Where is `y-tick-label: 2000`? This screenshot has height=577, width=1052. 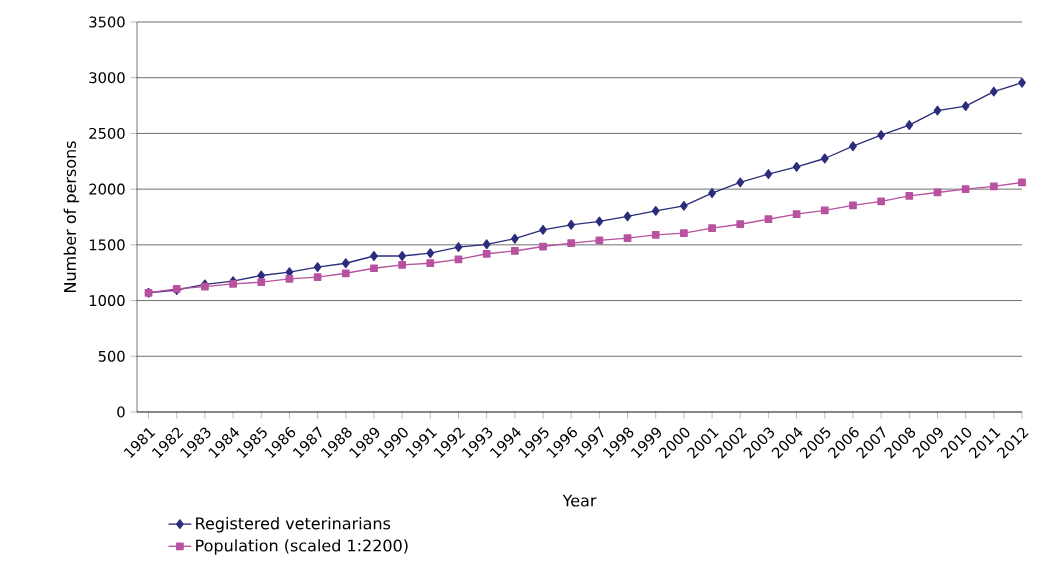 y-tick-label: 2000 is located at coordinates (107, 189).